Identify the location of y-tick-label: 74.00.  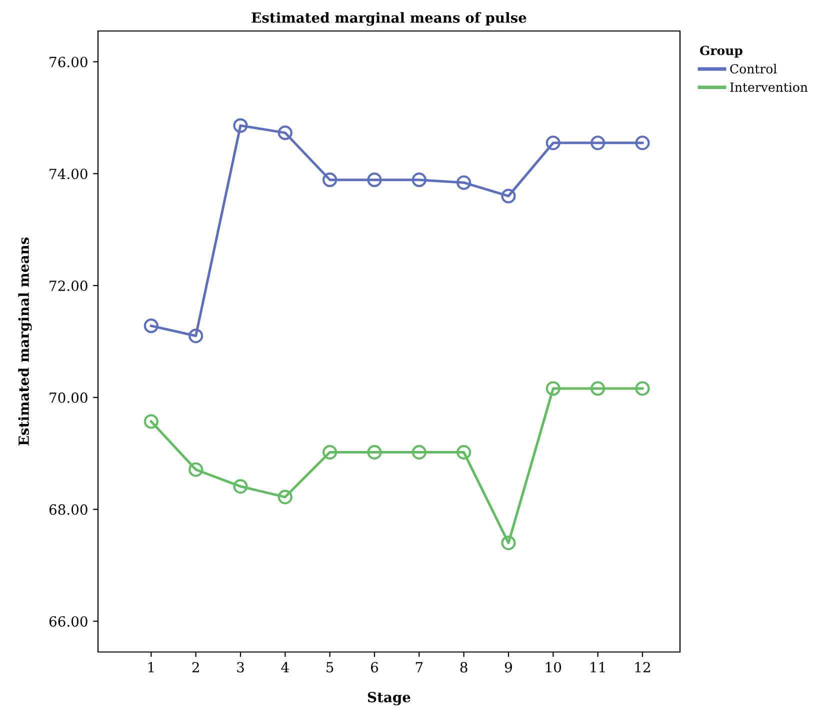
(69, 174).